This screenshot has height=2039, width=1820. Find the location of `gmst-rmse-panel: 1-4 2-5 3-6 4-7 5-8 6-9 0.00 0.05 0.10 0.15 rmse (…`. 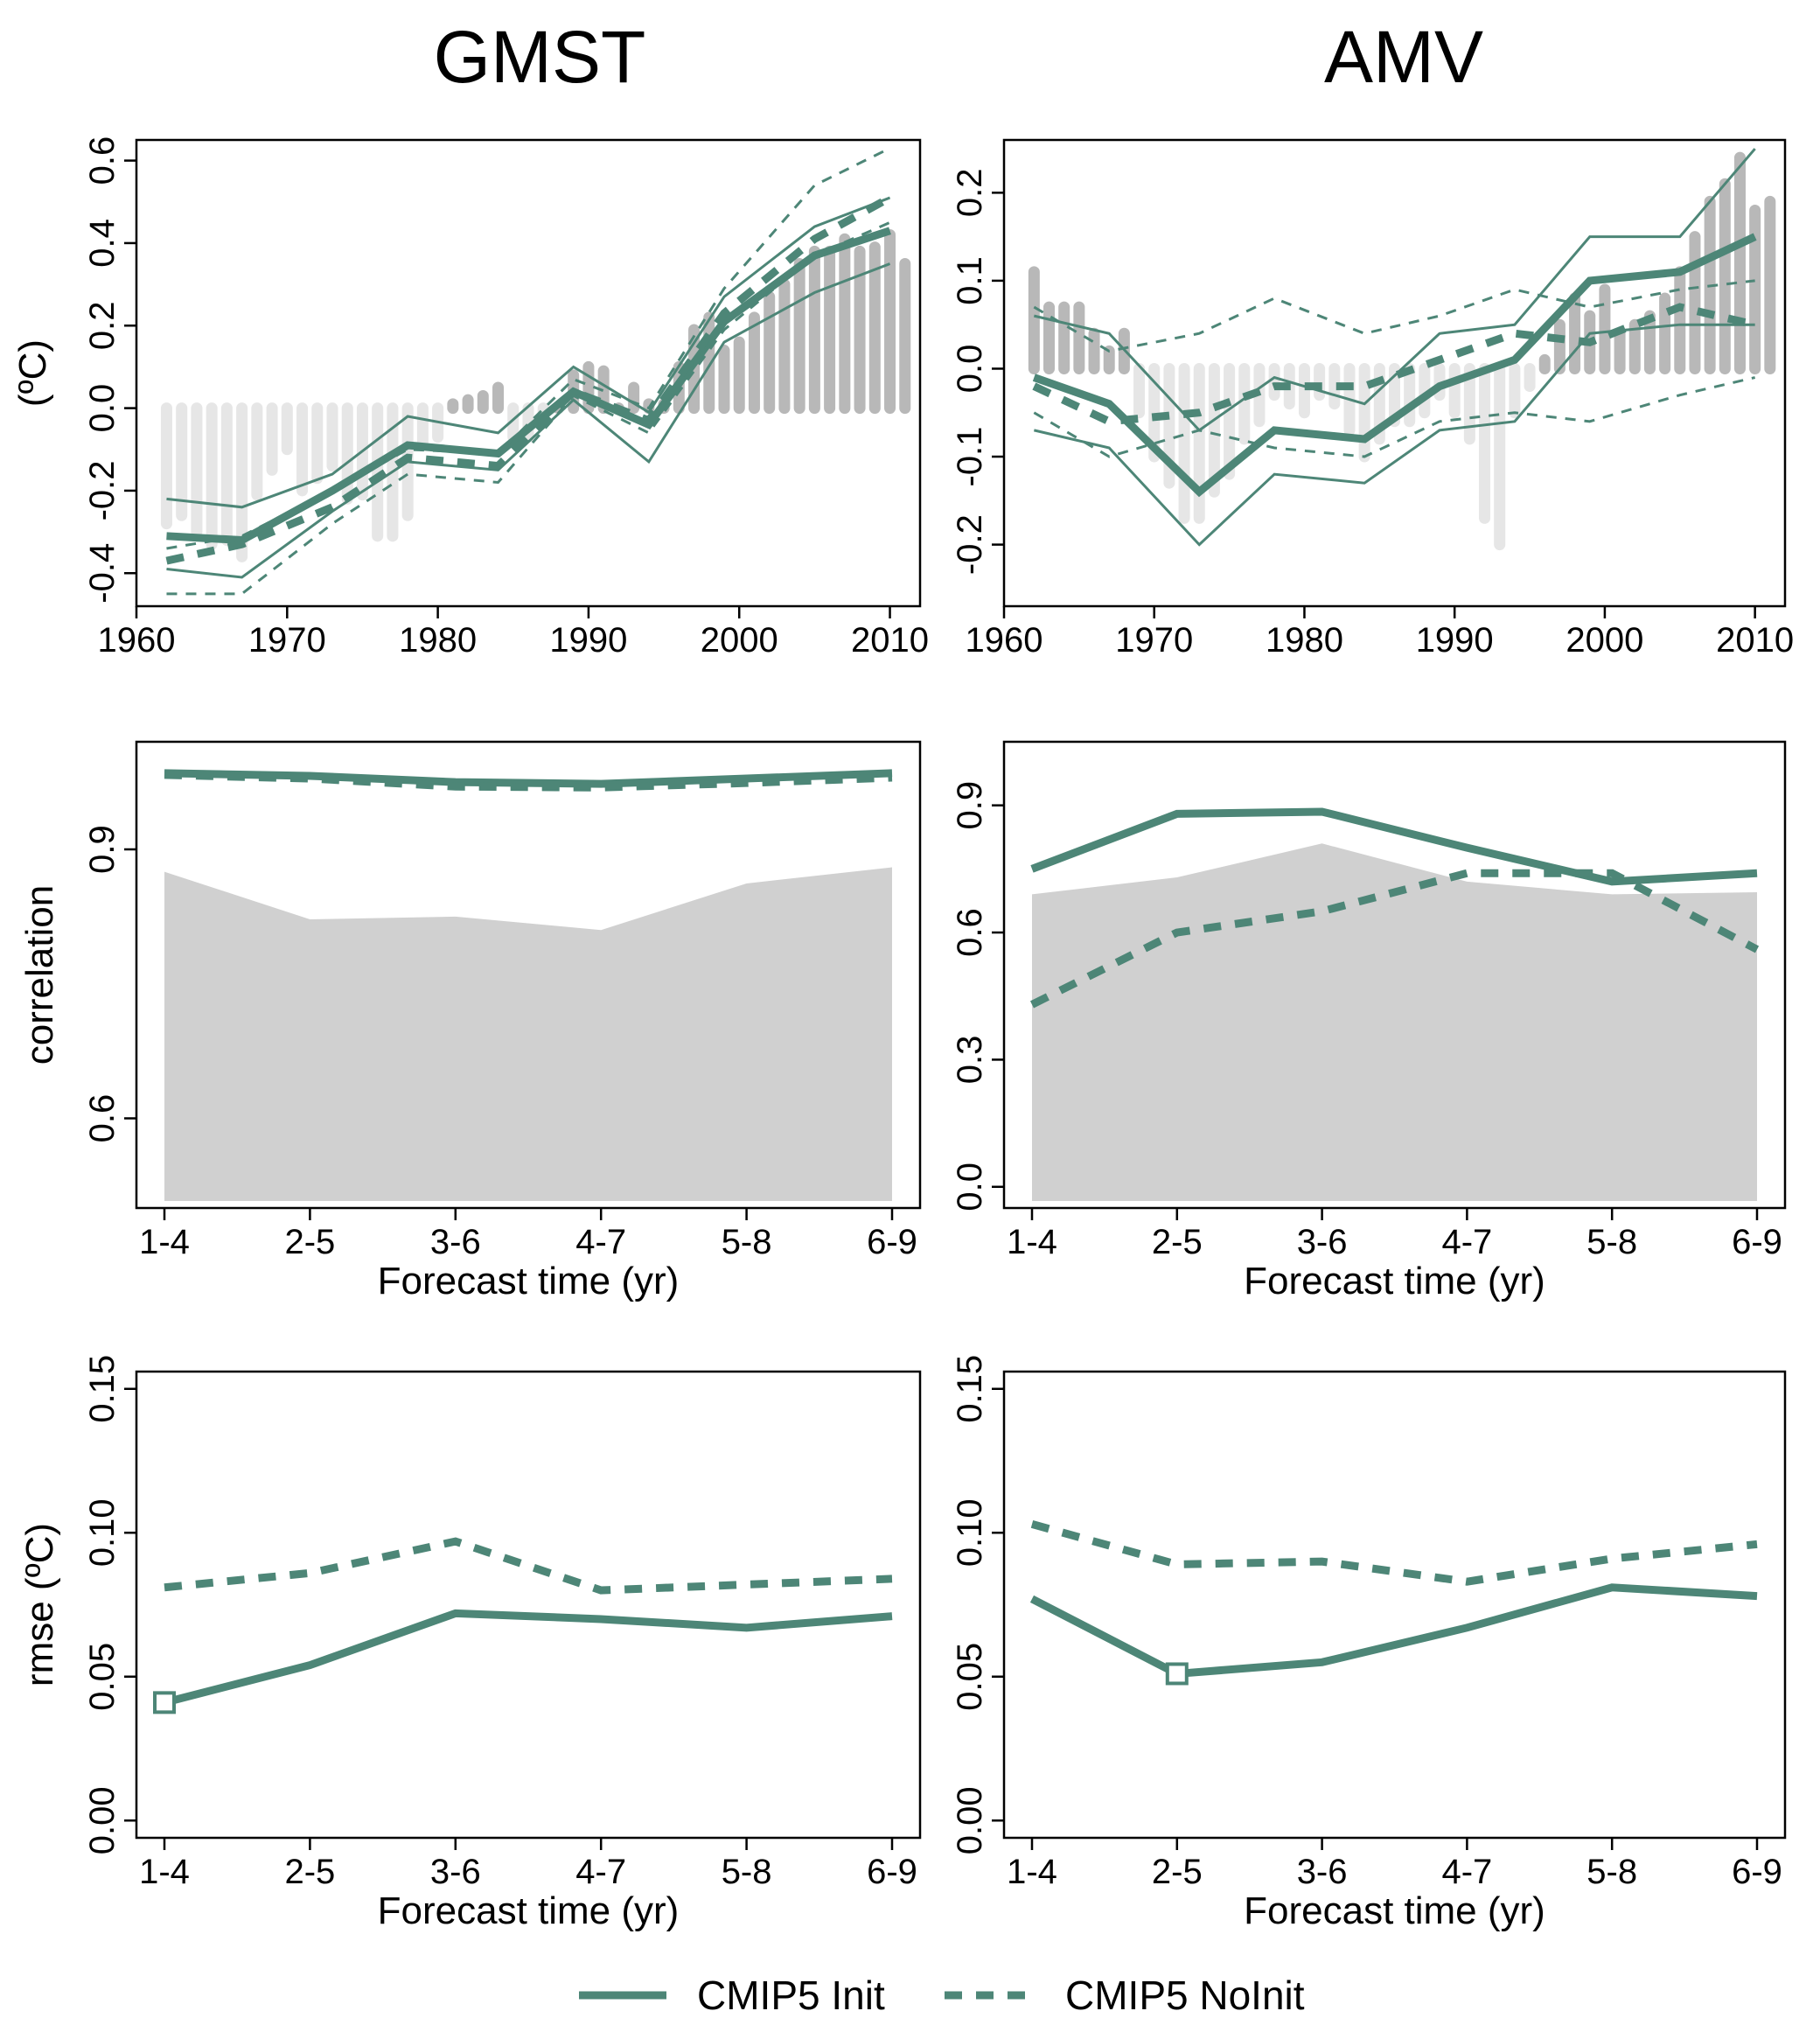

gmst-rmse-panel: 1-4 2-5 3-6 4-7 5-8 6-9 0.00 0.05 0.10 0.15 rmse (… is located at coordinates (470, 1644).